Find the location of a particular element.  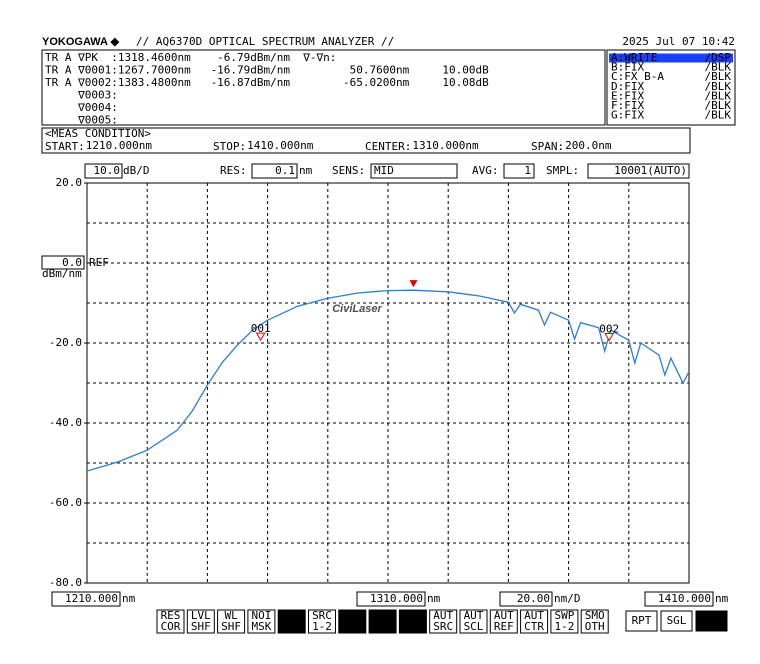

start-unit: nm is located at coordinates (129, 598).